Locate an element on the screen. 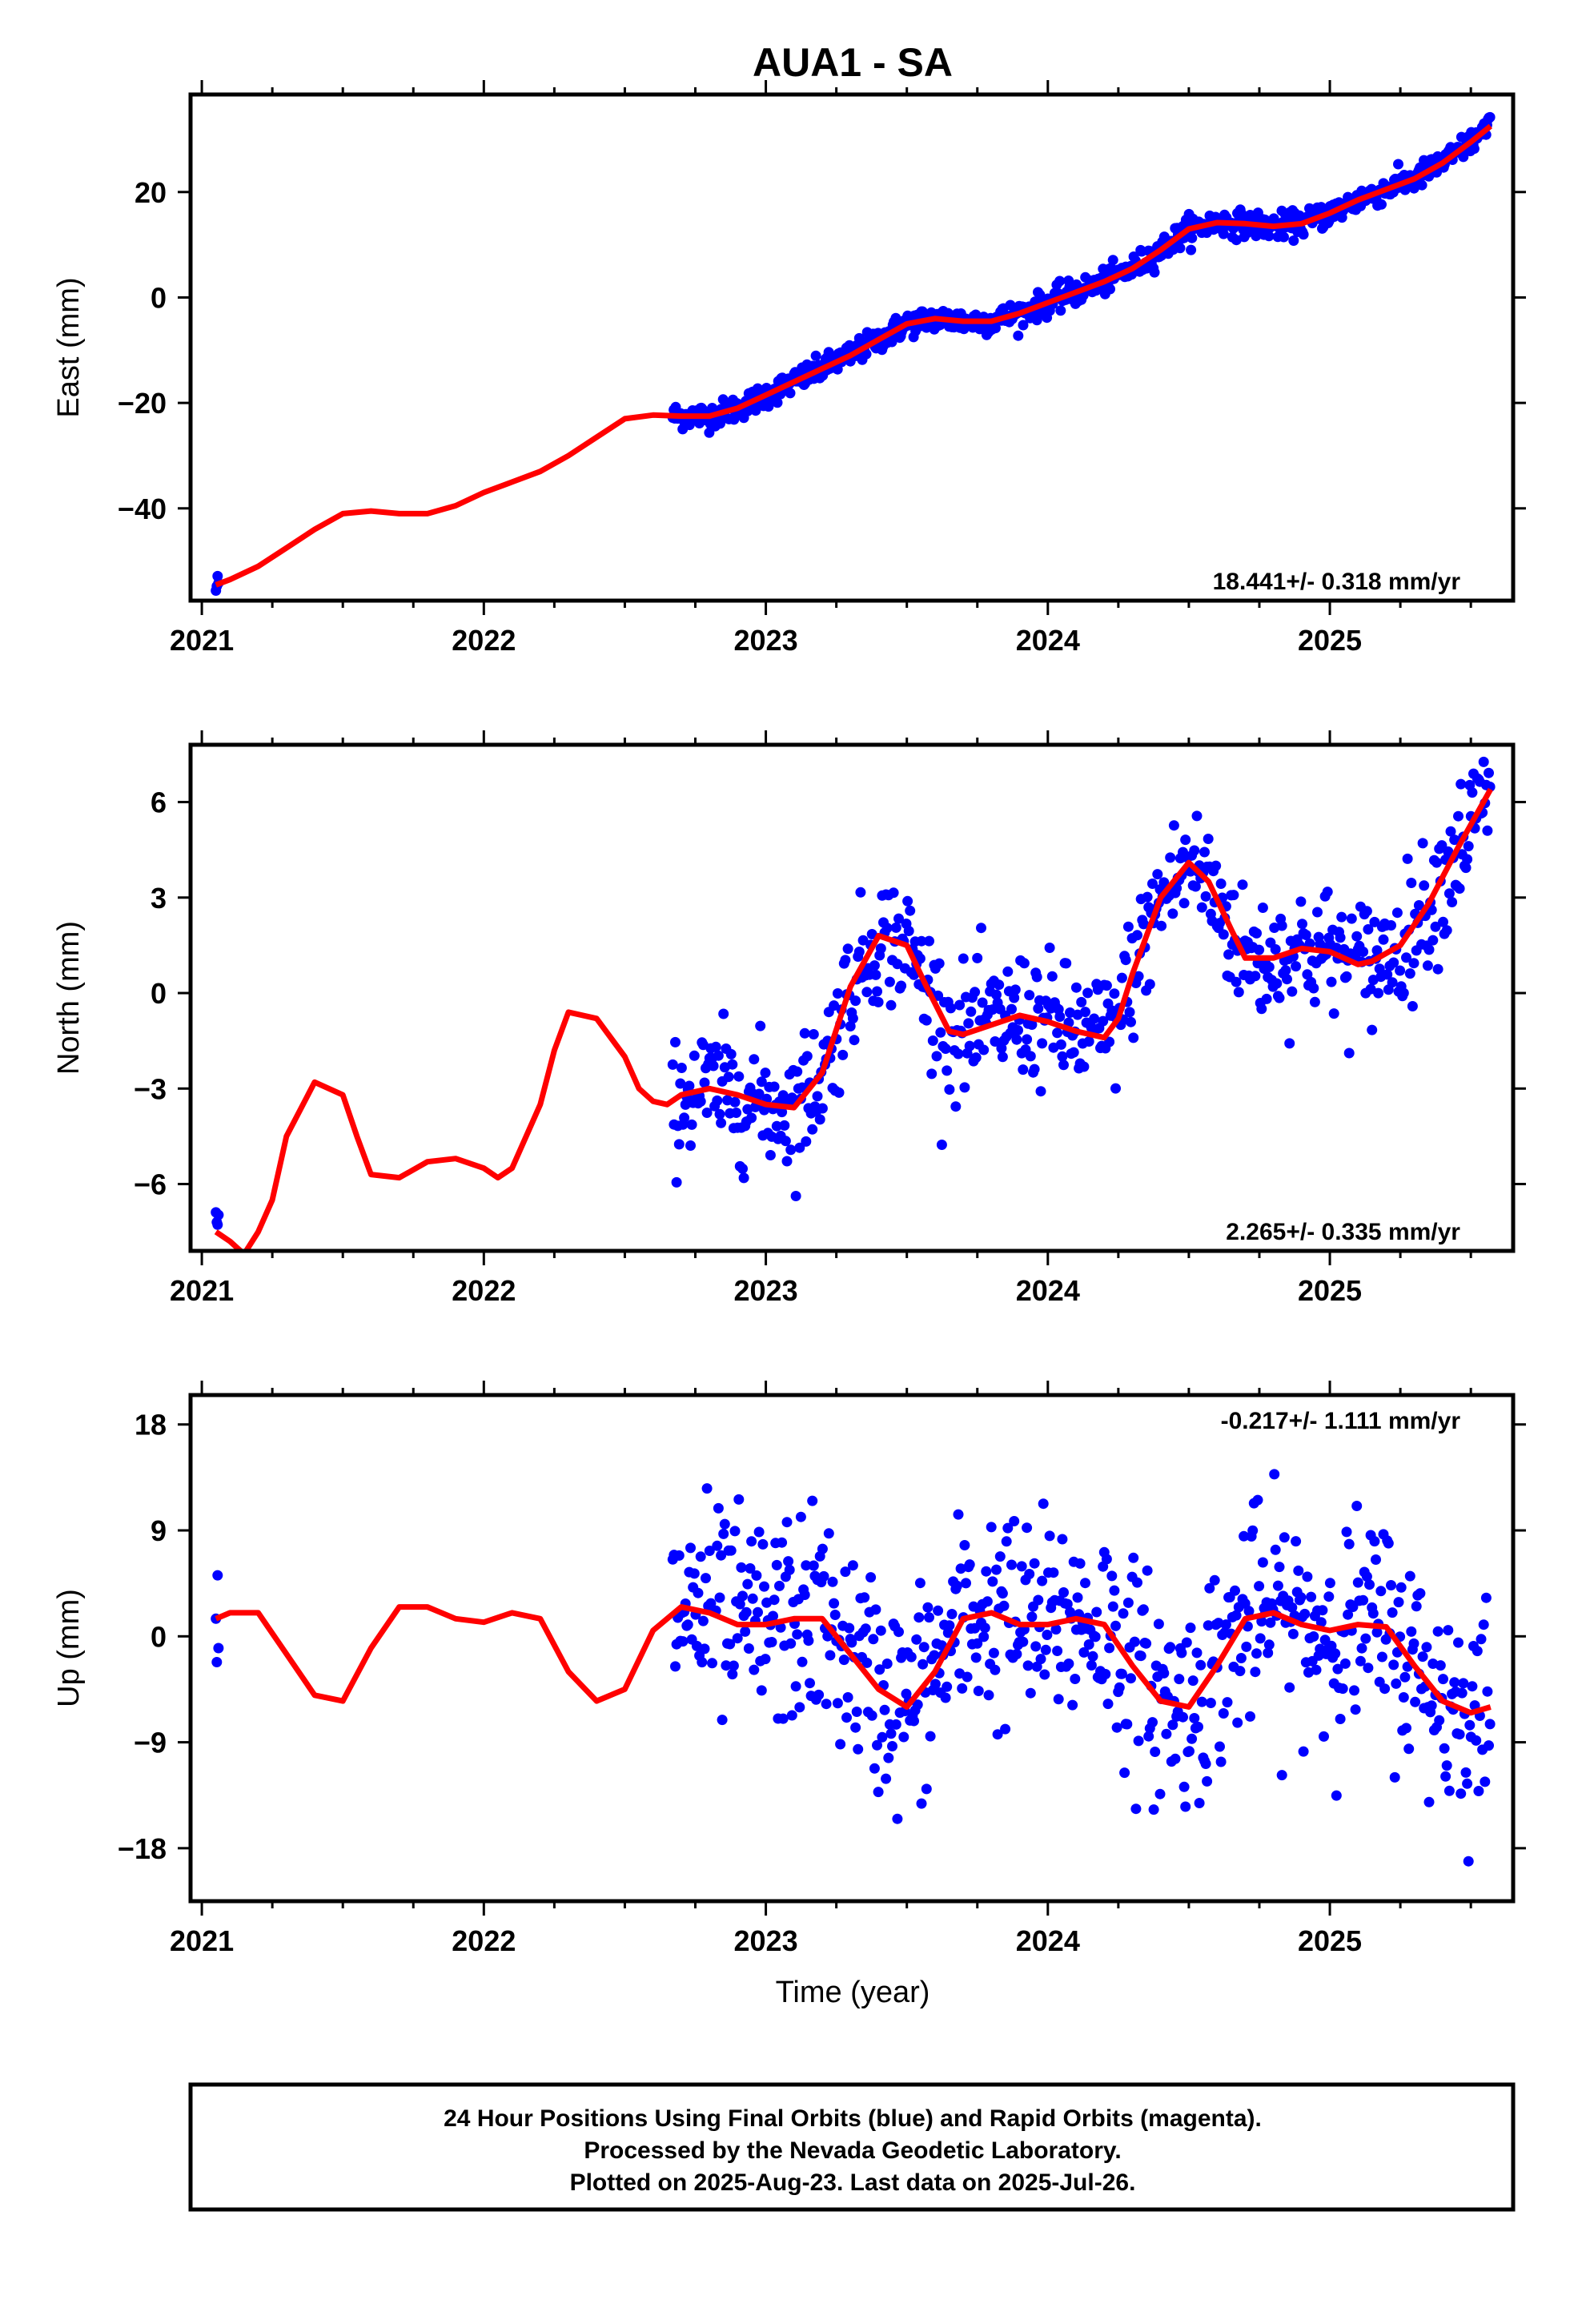 This screenshot has width=1582, height=2324. up-rate-label: -0.217+/- 1.111 mm/yr is located at coordinates (1341, 1421).